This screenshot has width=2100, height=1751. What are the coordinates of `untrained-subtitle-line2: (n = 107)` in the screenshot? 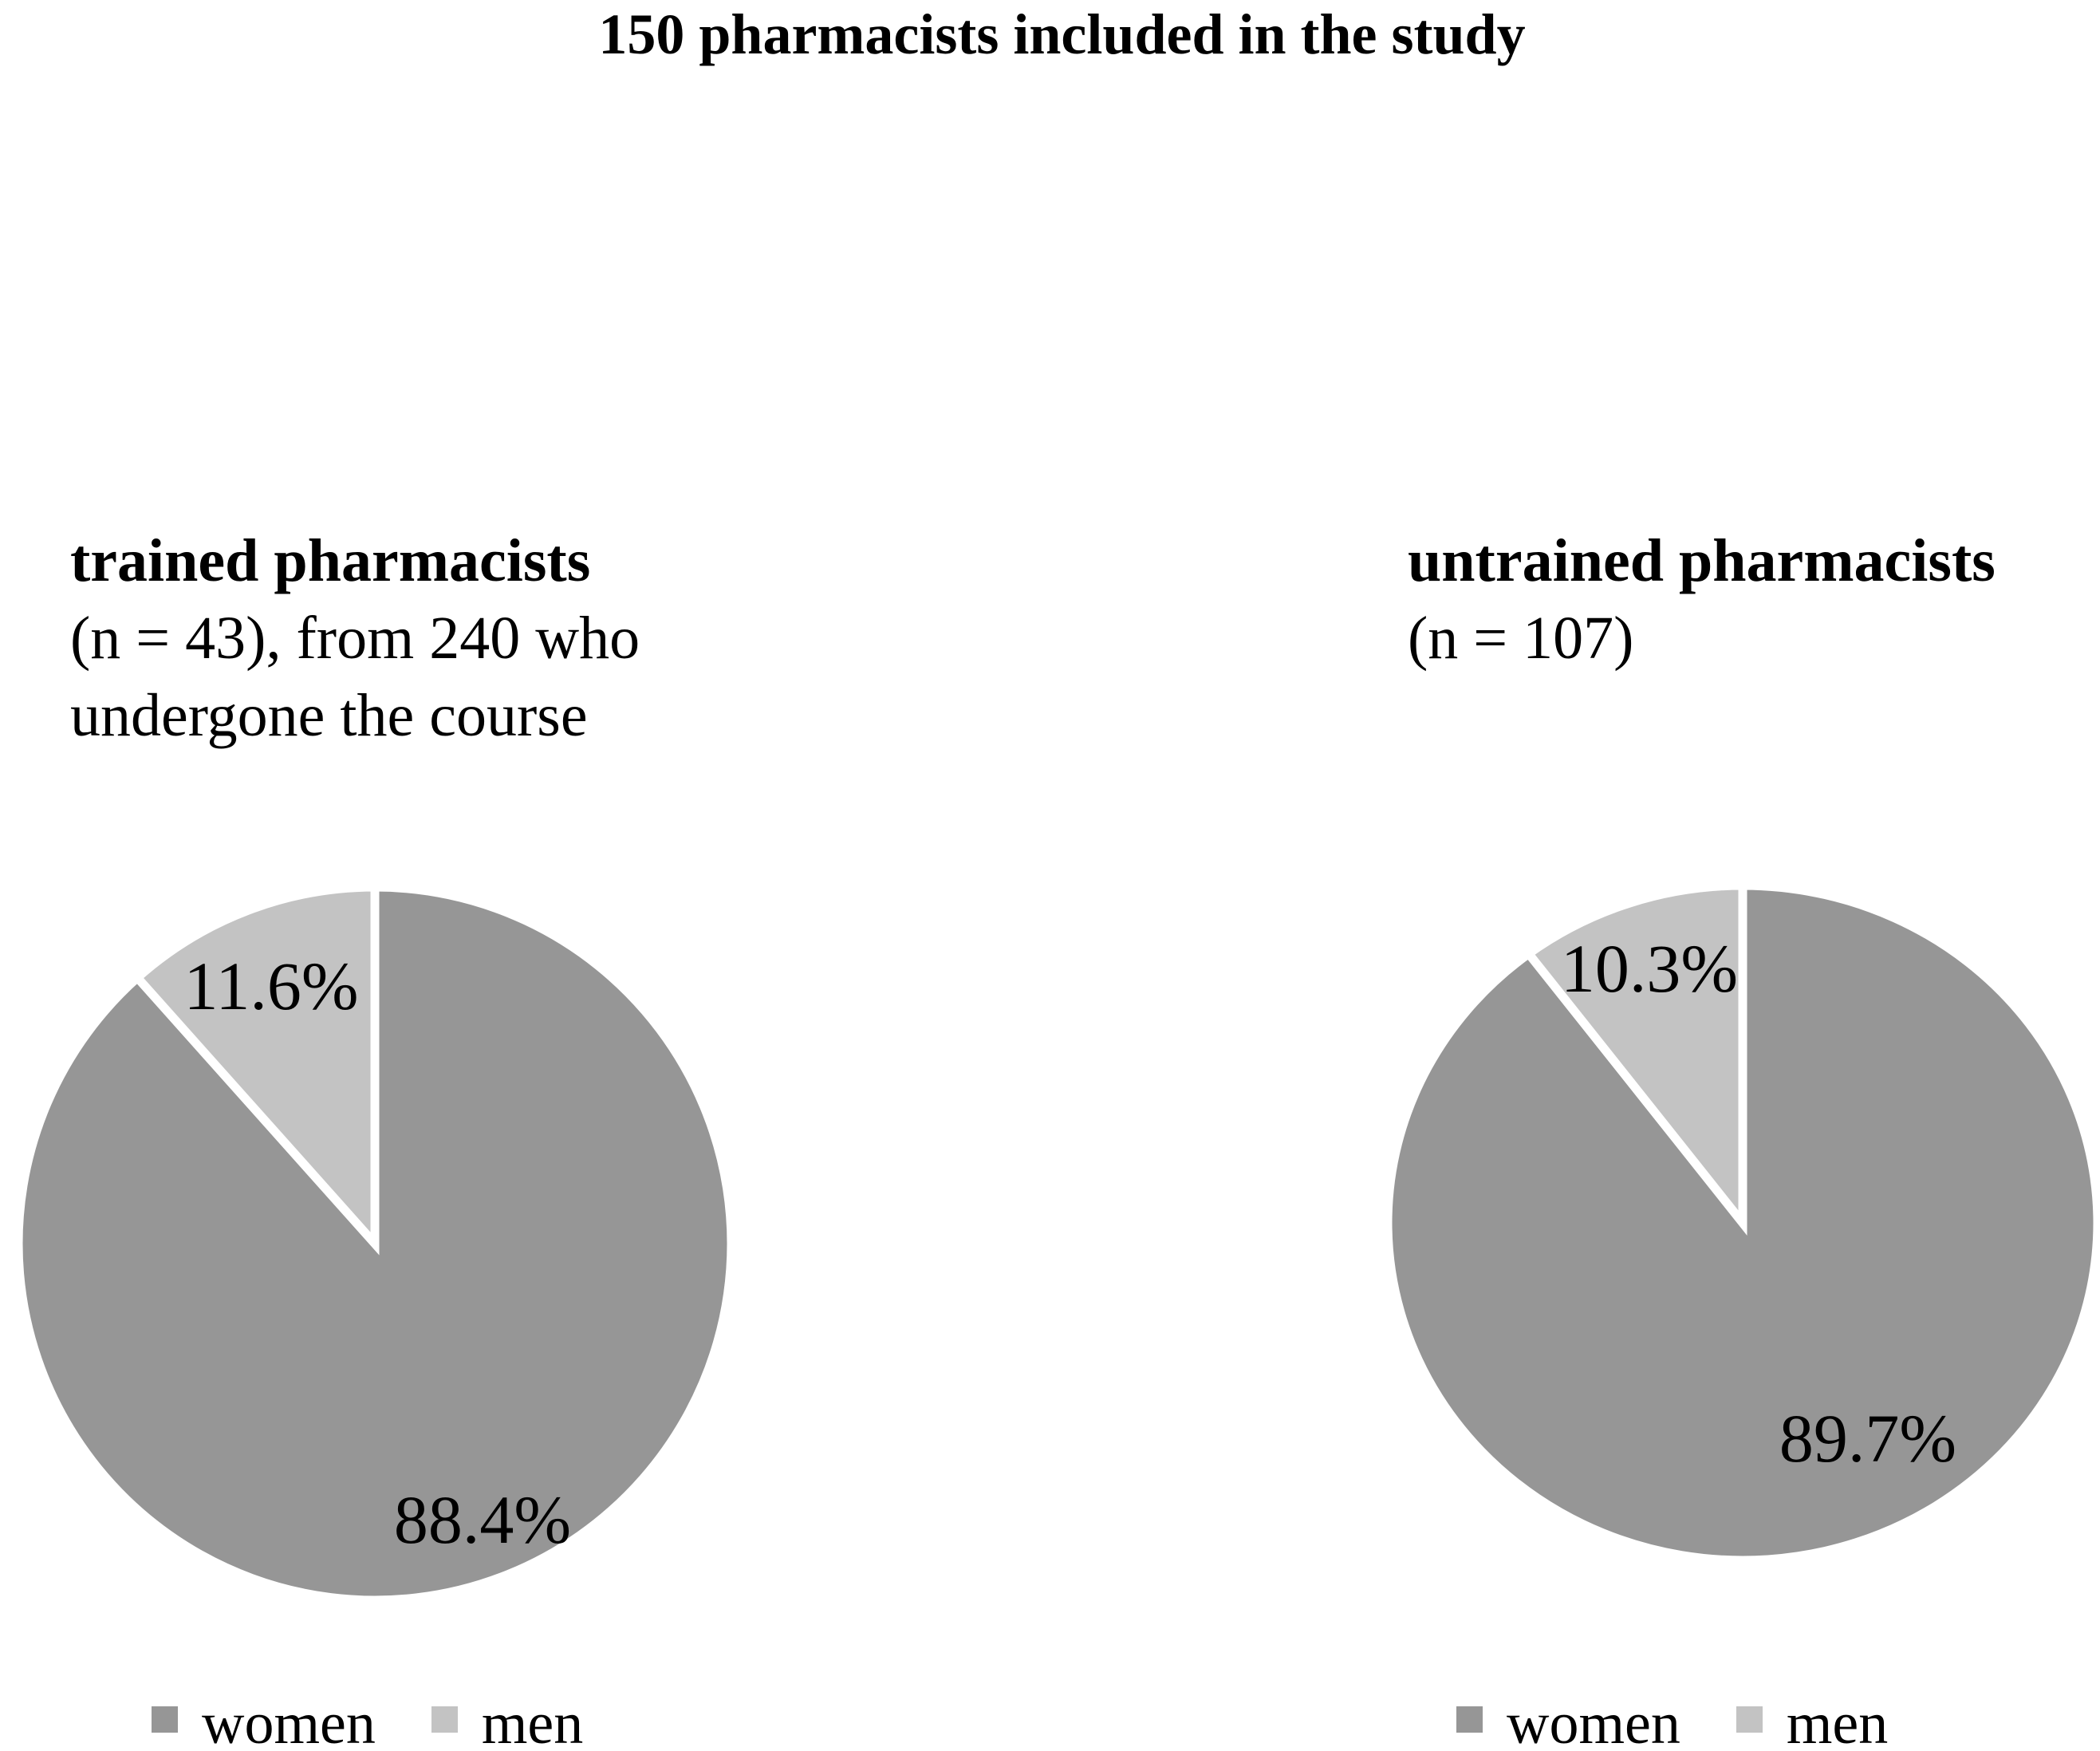 It's located at (1521, 638).